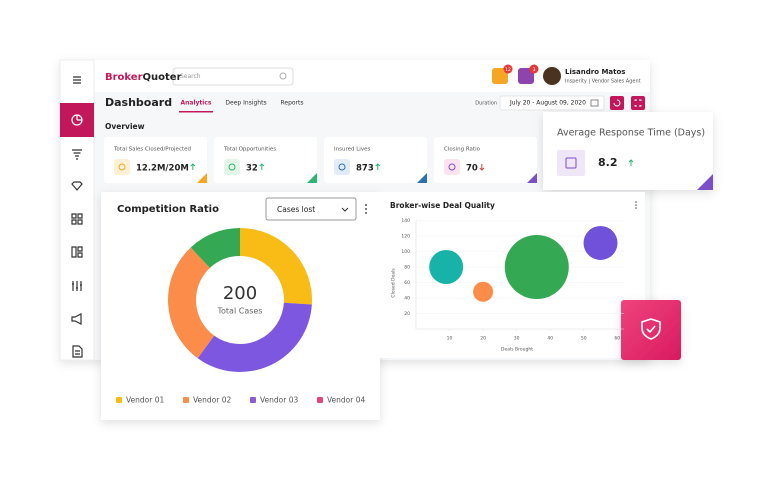  I want to click on chart-title: Broker-wise Deal Quality, so click(442, 205).